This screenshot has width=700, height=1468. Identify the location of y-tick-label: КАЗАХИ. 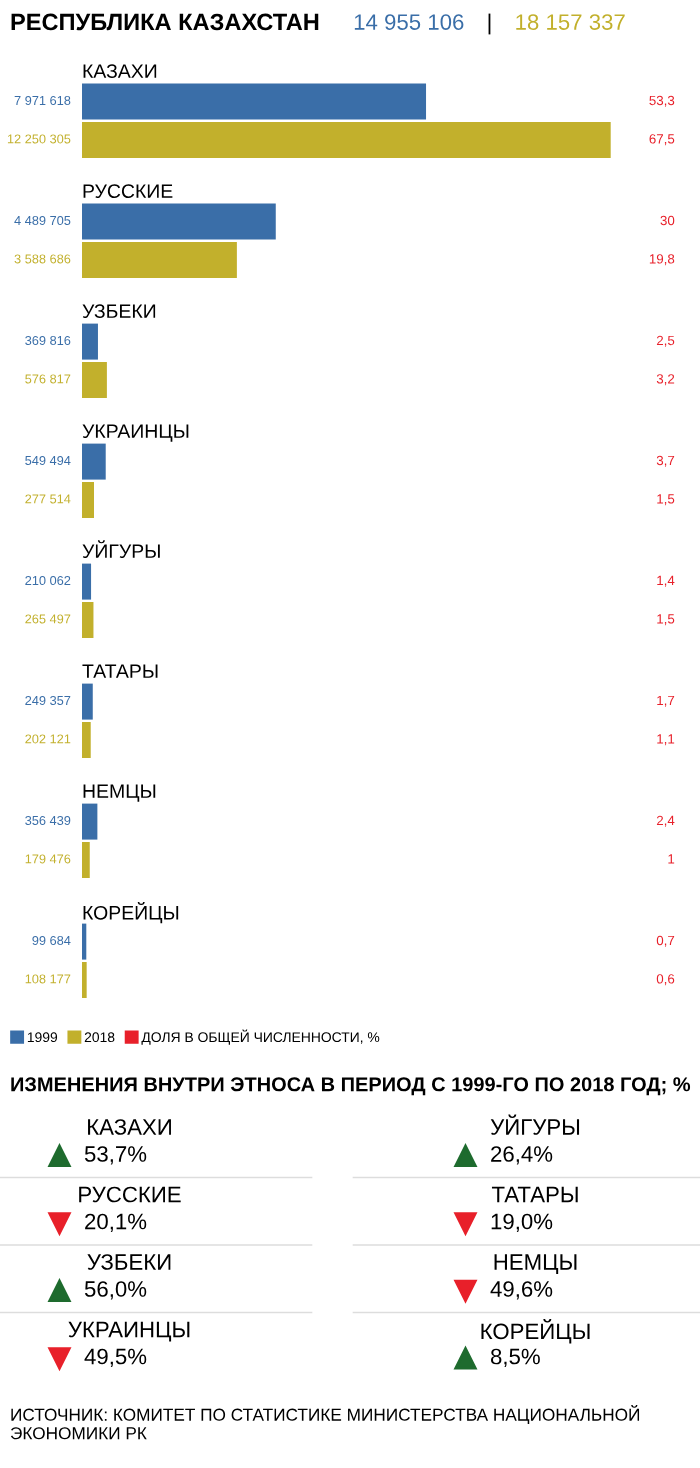
(120, 71).